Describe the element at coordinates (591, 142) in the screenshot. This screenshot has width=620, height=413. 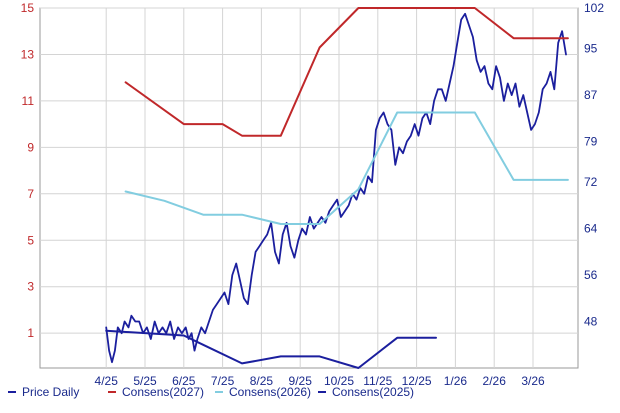
I see `y-right-tick-label: 79` at that location.